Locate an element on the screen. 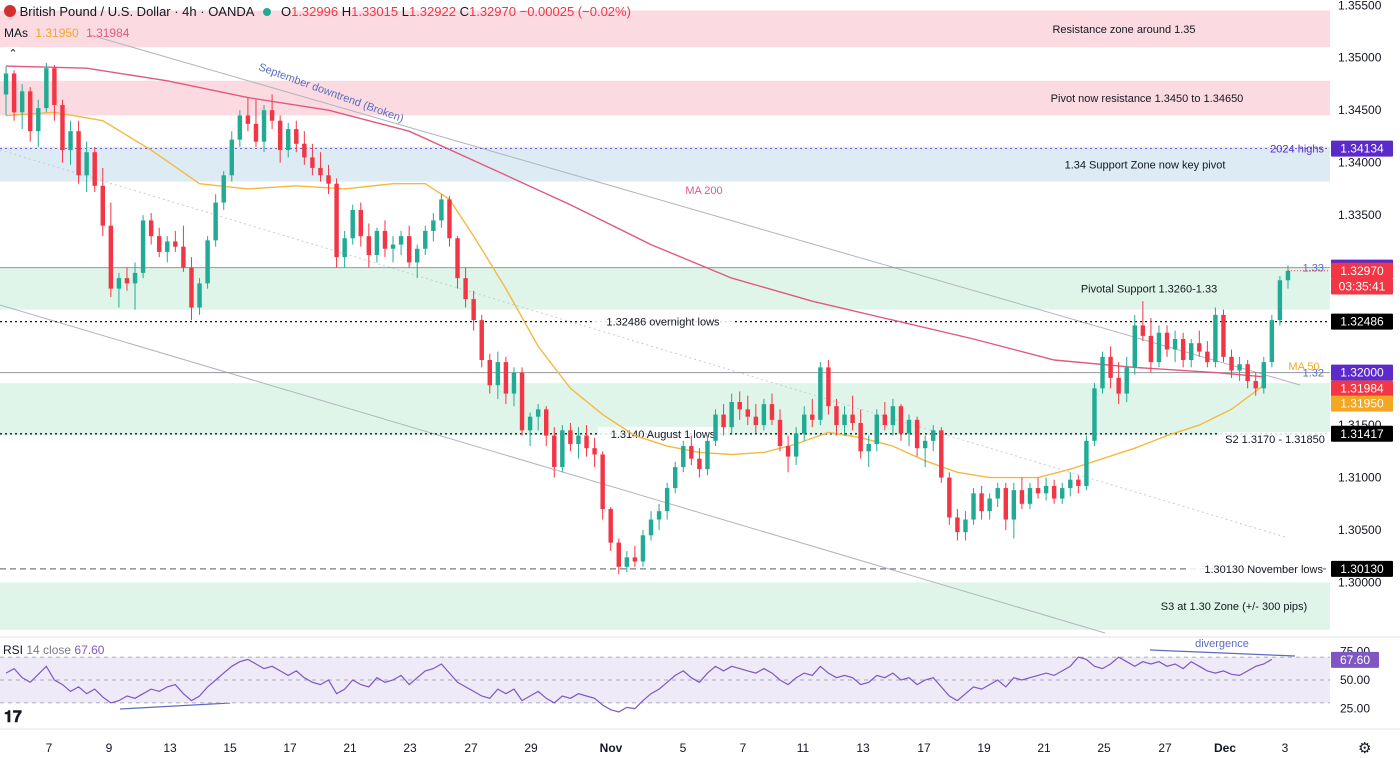  mas-label: MAs is located at coordinates (16, 33).